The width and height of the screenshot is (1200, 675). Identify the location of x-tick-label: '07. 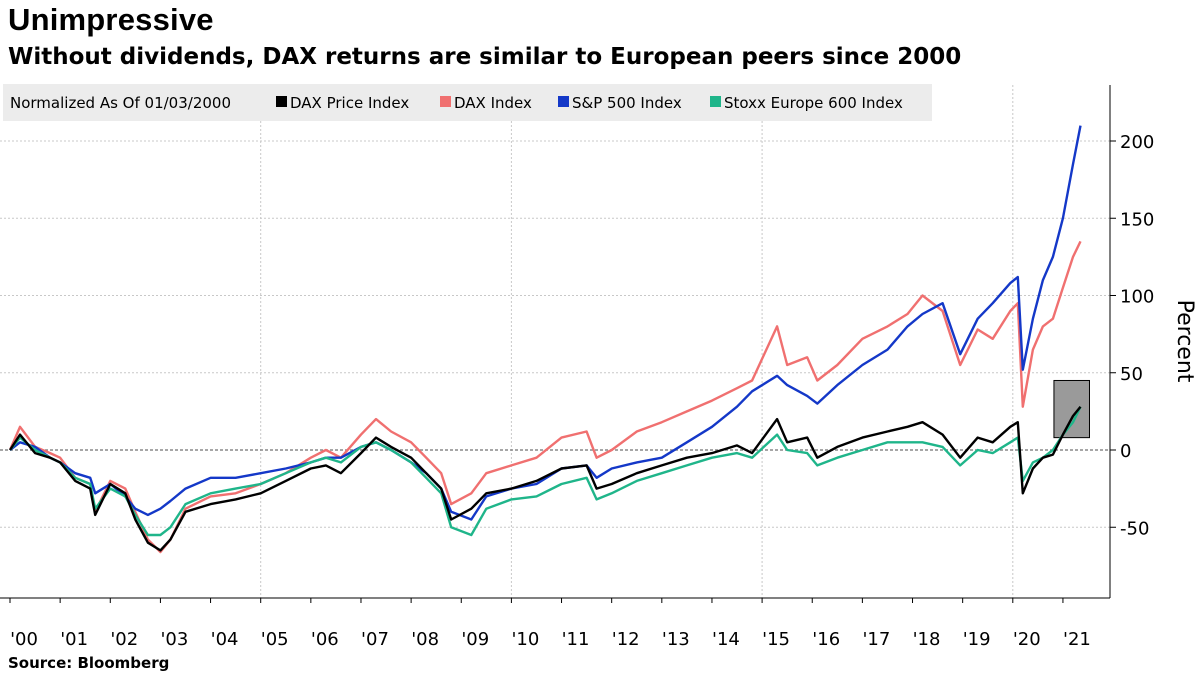
(375, 639).